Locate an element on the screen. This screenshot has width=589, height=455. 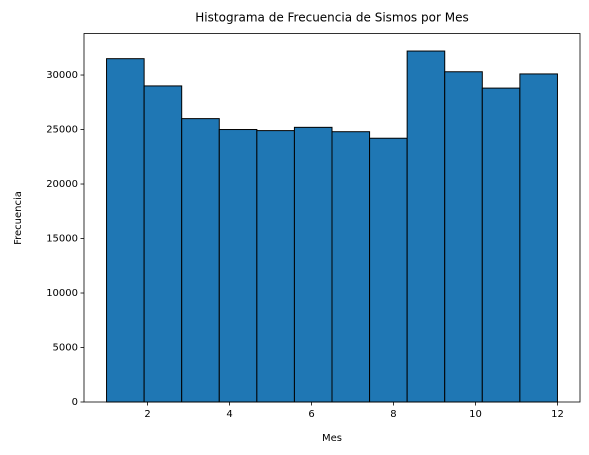
y-axis-label: Frecuencia is located at coordinates (18, 218).